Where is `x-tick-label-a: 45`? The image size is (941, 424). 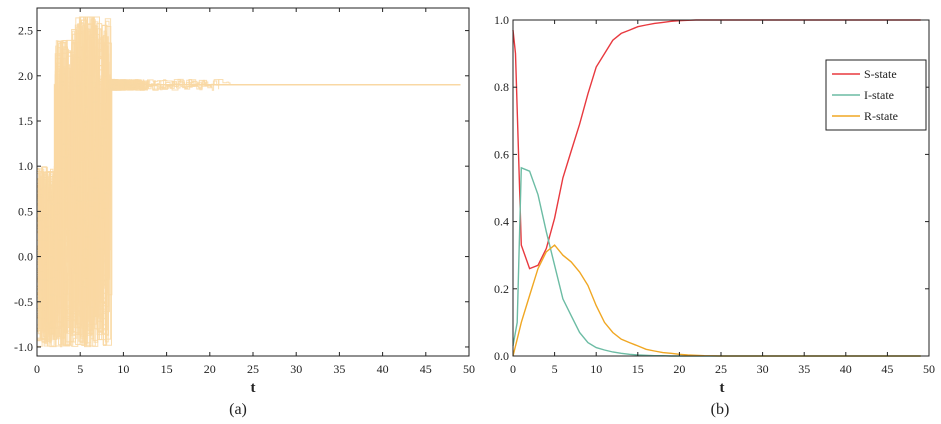
x-tick-label-a: 45 is located at coordinates (426, 369).